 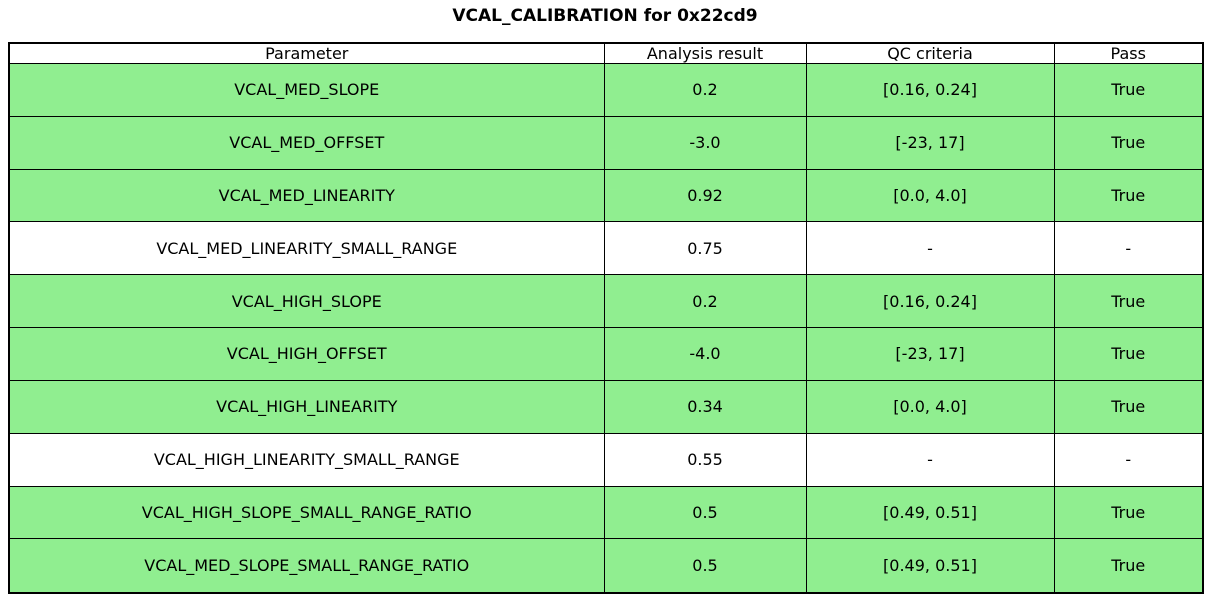 What do you see at coordinates (1128, 53) in the screenshot?
I see `header-cell-pass: Pass` at bounding box center [1128, 53].